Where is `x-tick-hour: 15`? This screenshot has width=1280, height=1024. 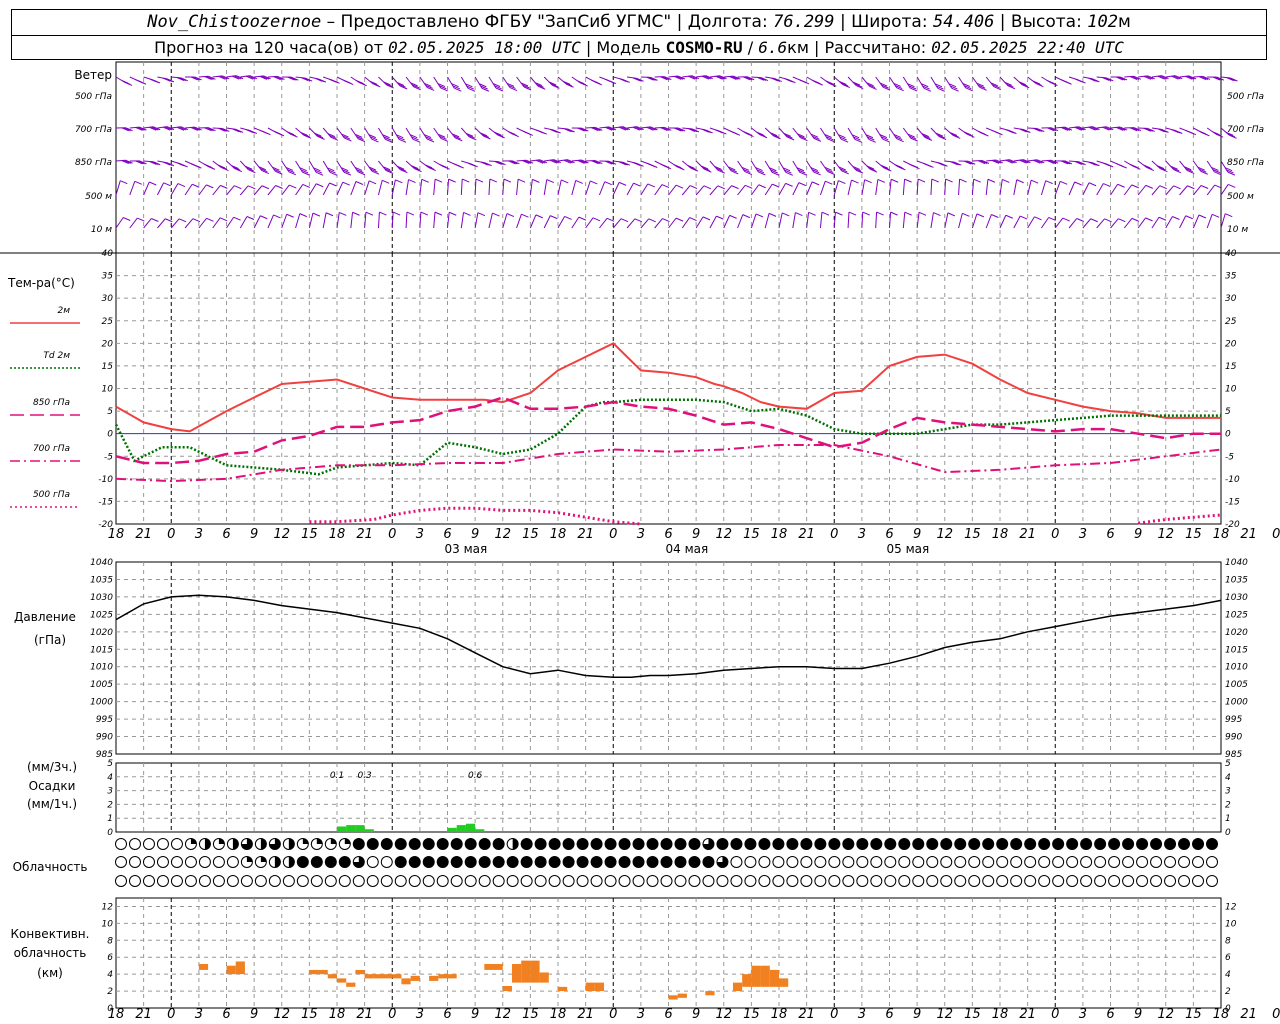 x-tick-hour: 15 is located at coordinates (751, 1014).